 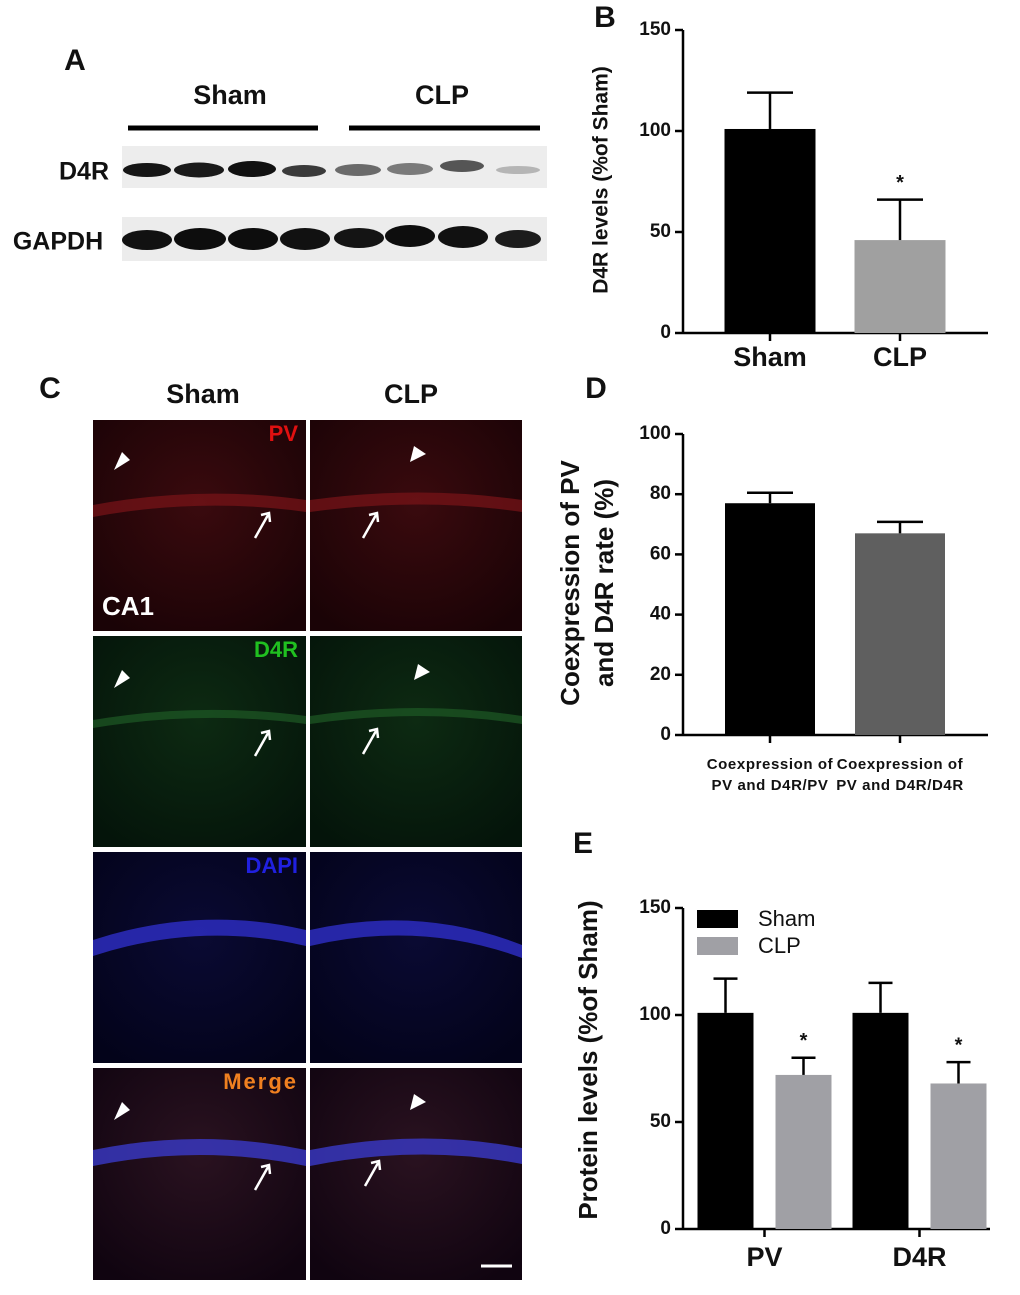 What do you see at coordinates (411, 394) in the screenshot?
I see `column-label: CLP` at bounding box center [411, 394].